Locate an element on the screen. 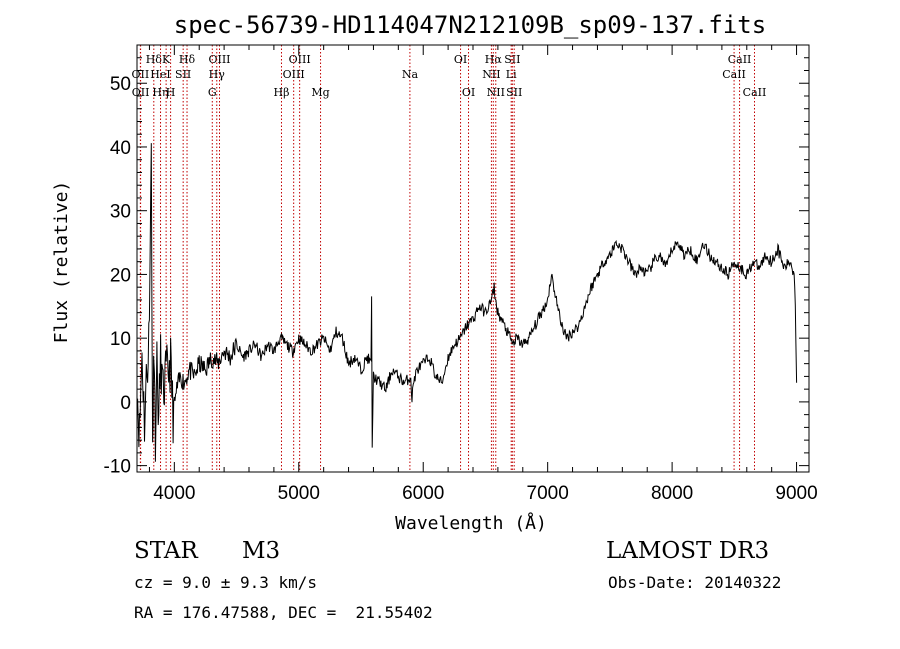  y-tick-label: -10 is located at coordinates (117, 467).